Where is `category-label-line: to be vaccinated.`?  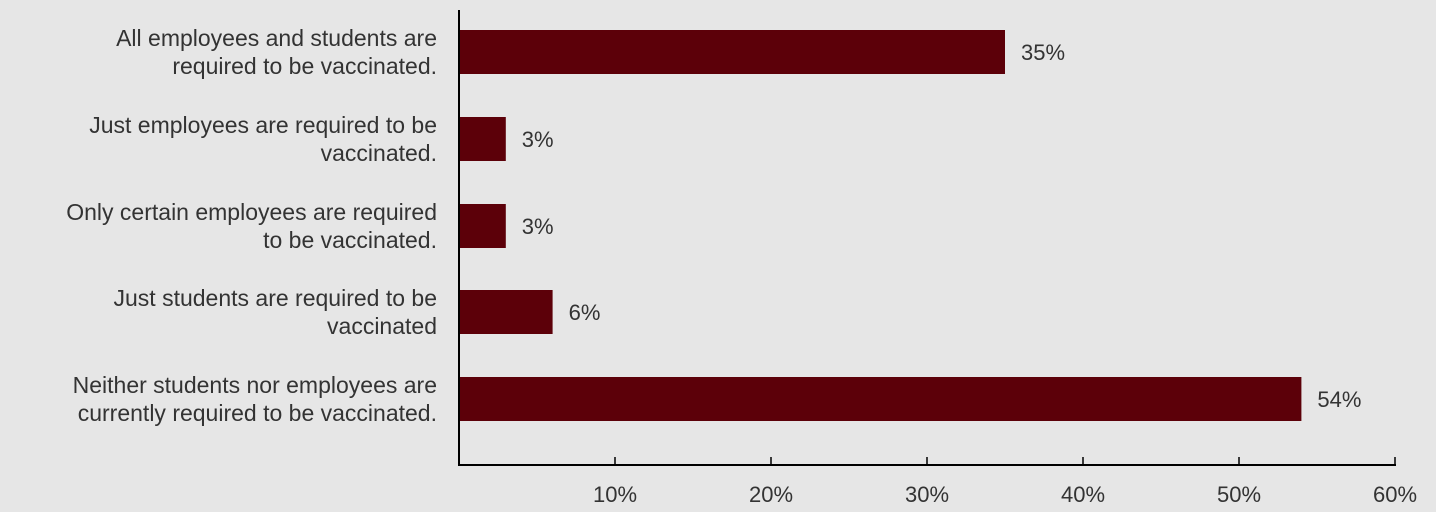 category-label-line: to be vaccinated. is located at coordinates (350, 240).